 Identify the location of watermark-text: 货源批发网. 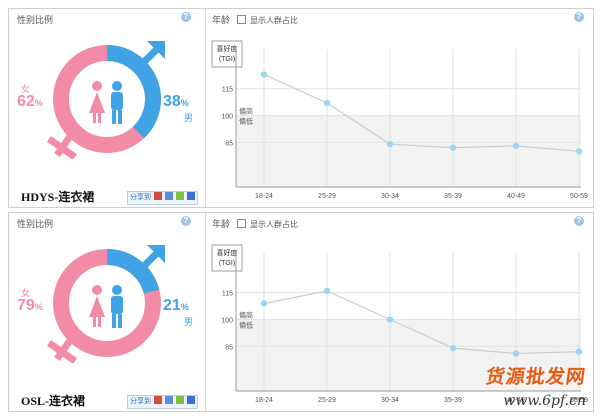
(536, 377).